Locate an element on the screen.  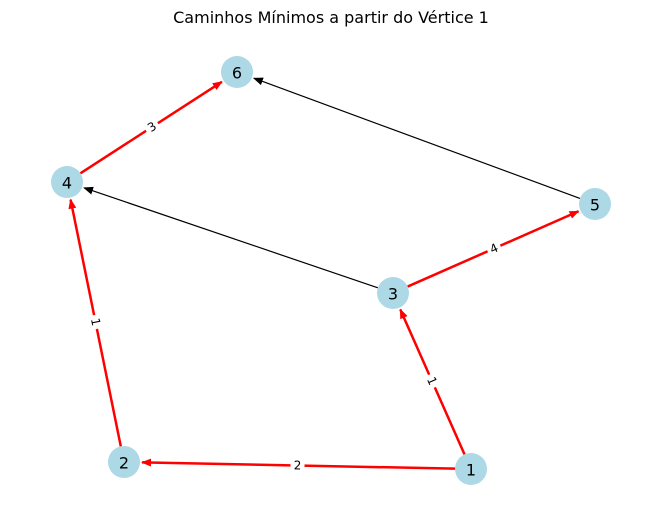
node-4: 4 is located at coordinates (67, 182).